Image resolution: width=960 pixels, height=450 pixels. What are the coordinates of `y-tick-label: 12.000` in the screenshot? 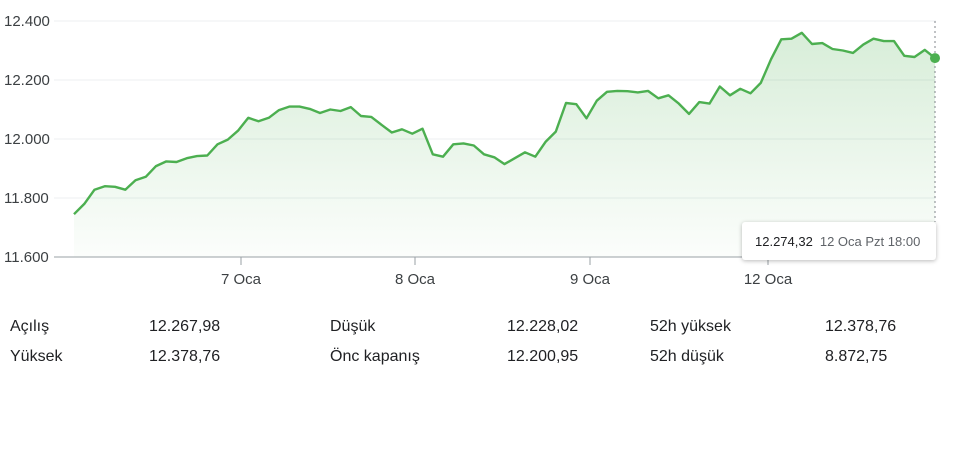 It's located at (27, 139).